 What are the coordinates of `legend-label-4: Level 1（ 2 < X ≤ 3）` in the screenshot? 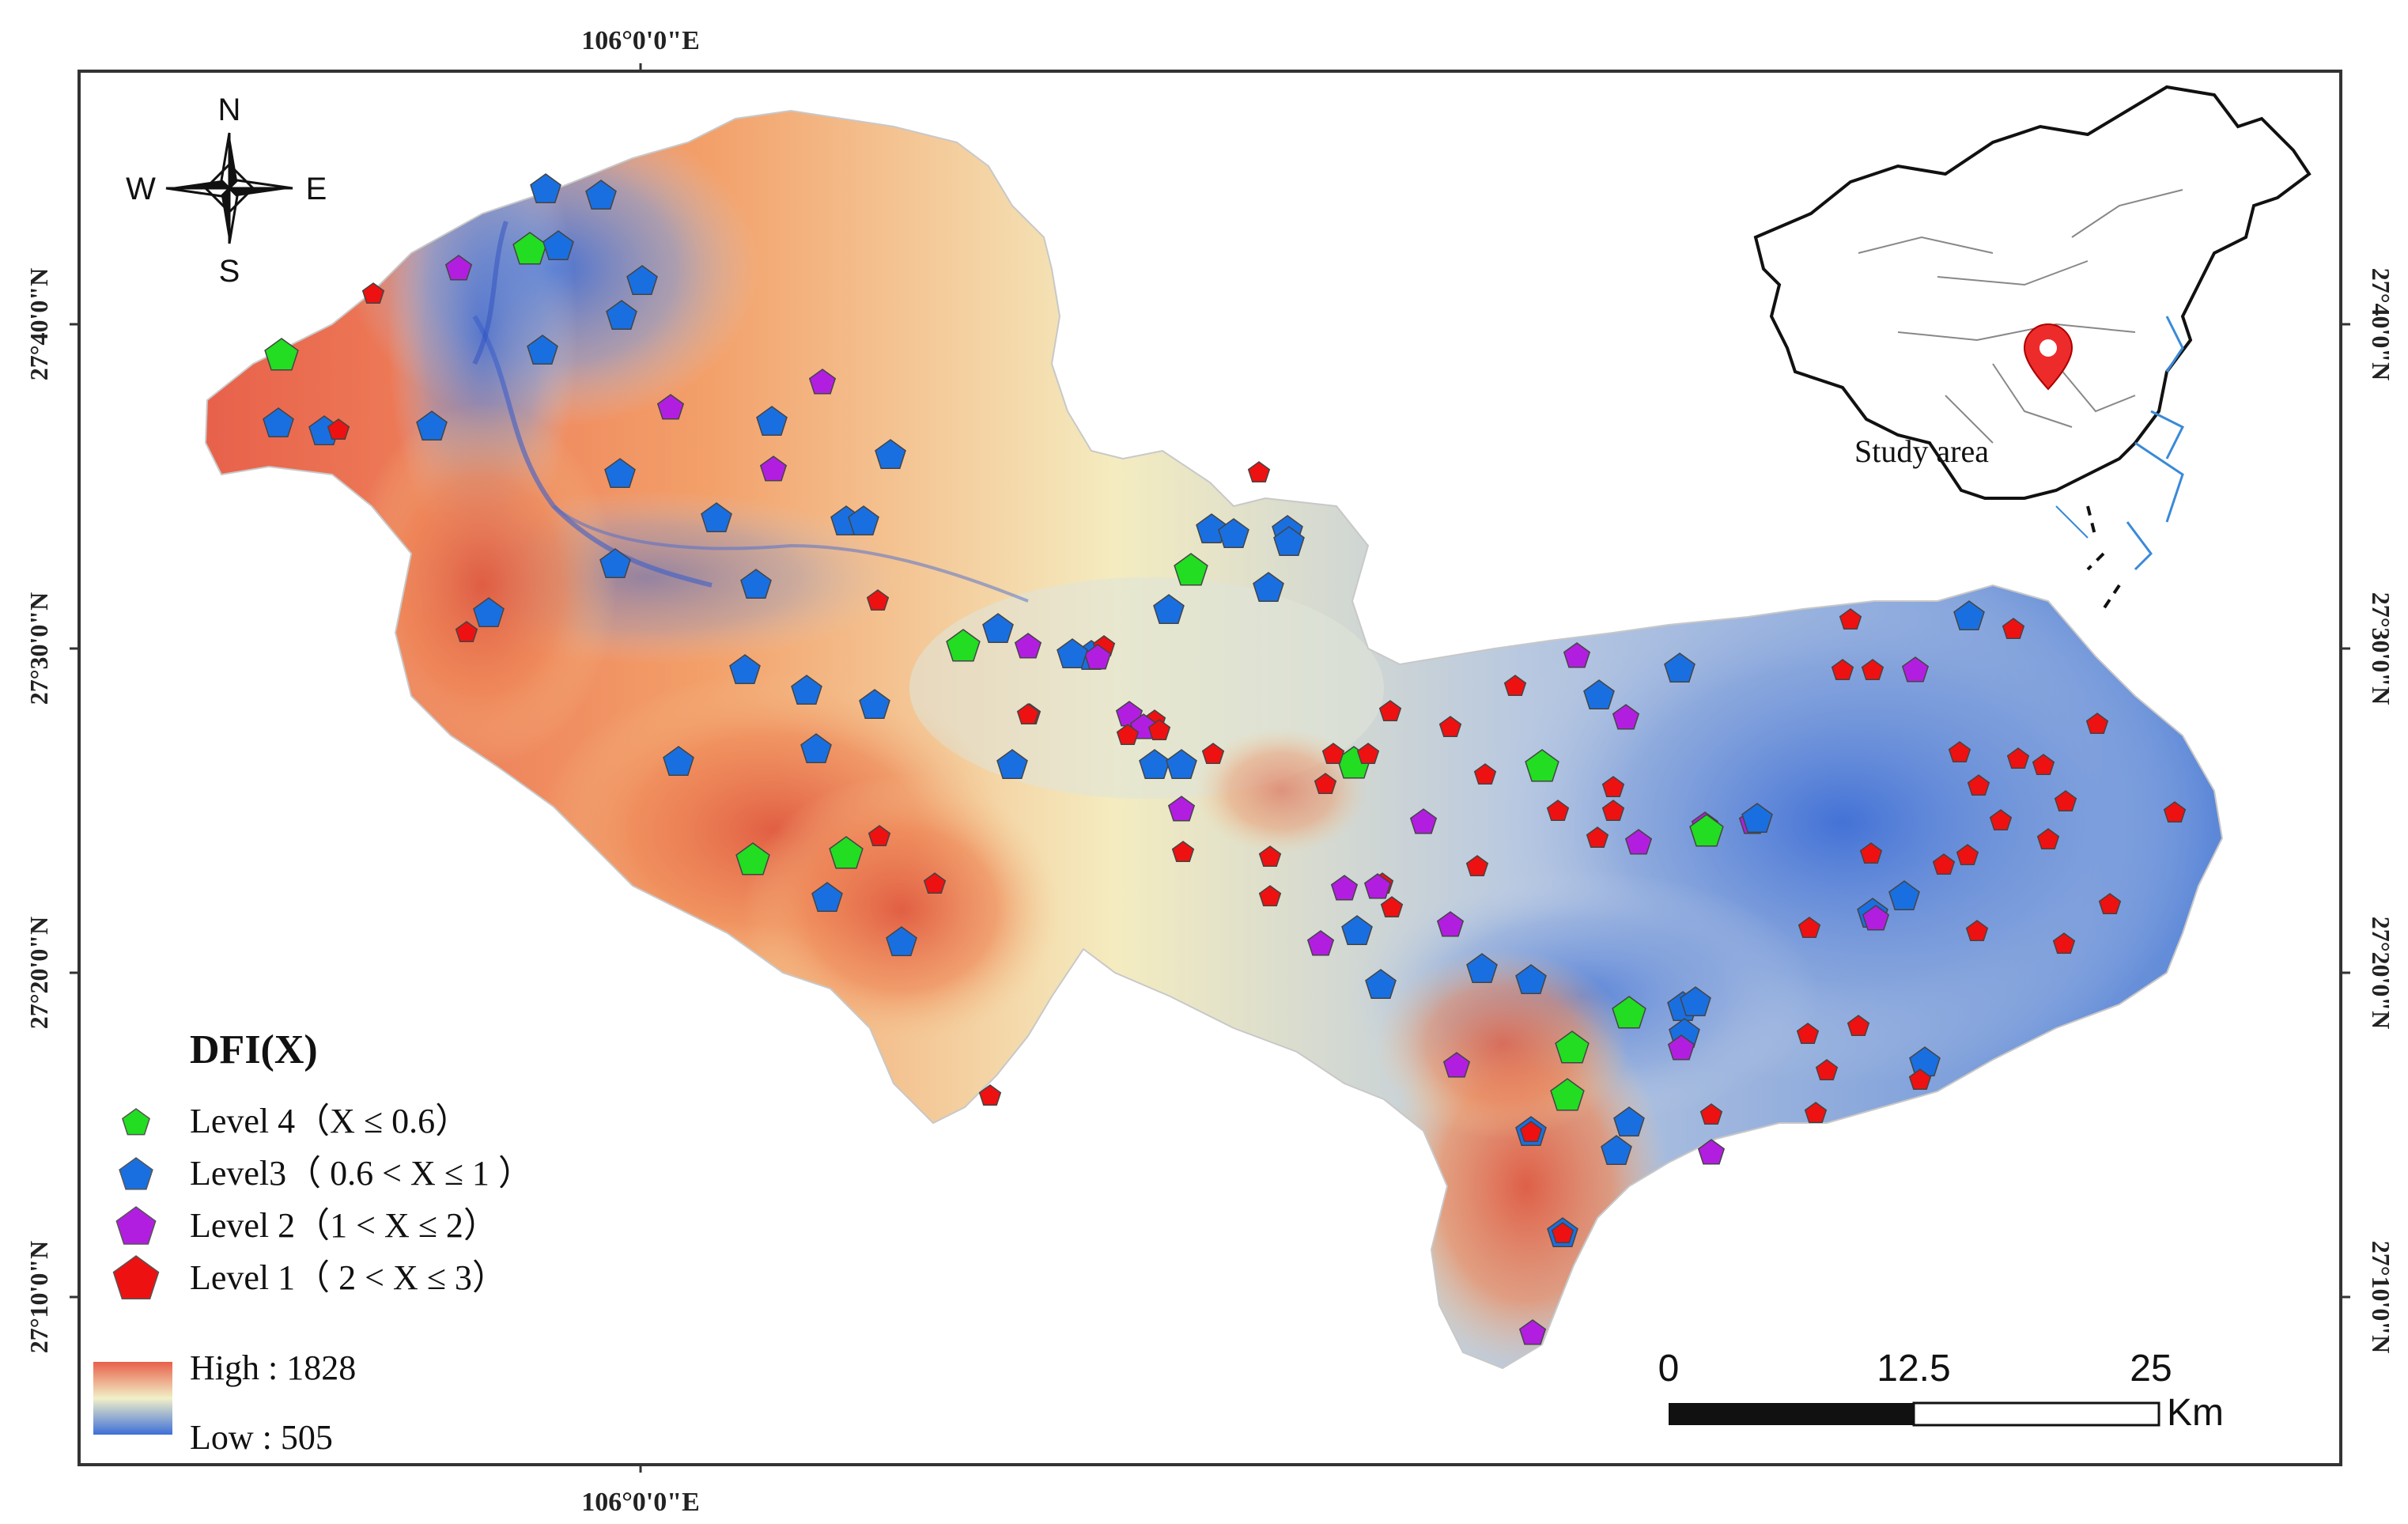 It's located at (348, 1277).